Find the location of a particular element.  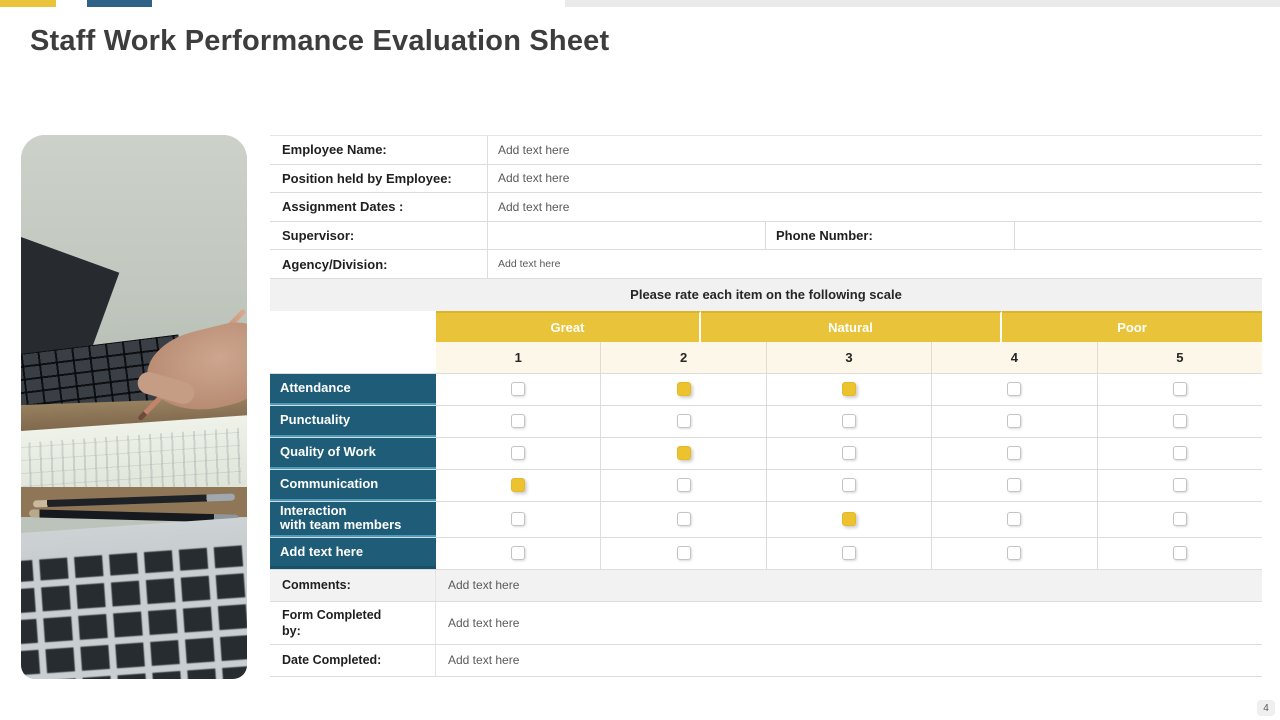

footer-row: Date Completed: Add text here is located at coordinates (766, 660).